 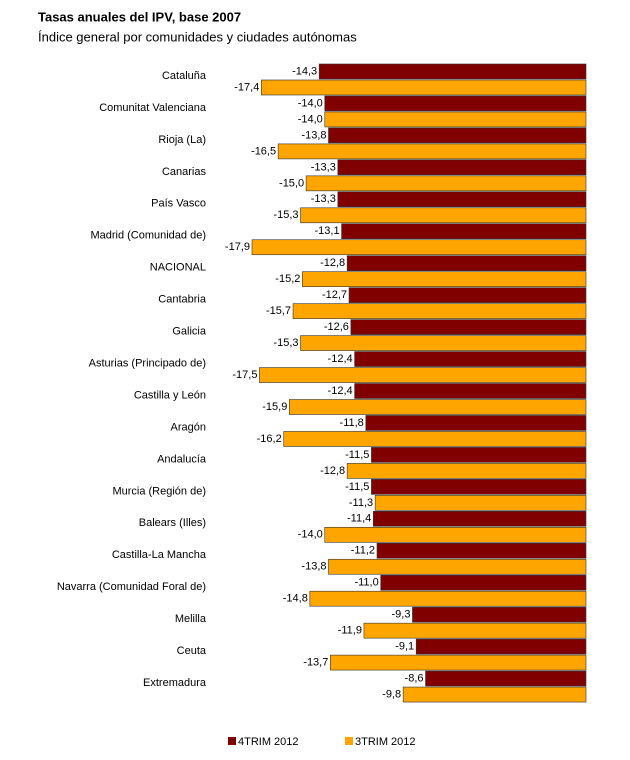 What do you see at coordinates (182, 300) in the screenshot?
I see `category-label: Cantabria` at bounding box center [182, 300].